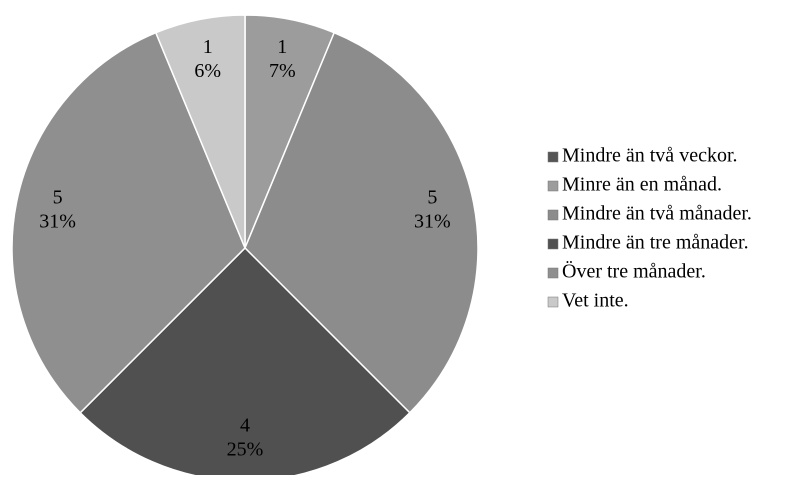 This screenshot has height=480, width=812. What do you see at coordinates (634, 271) in the screenshot?
I see `legend-label: Över tre månader.` at bounding box center [634, 271].